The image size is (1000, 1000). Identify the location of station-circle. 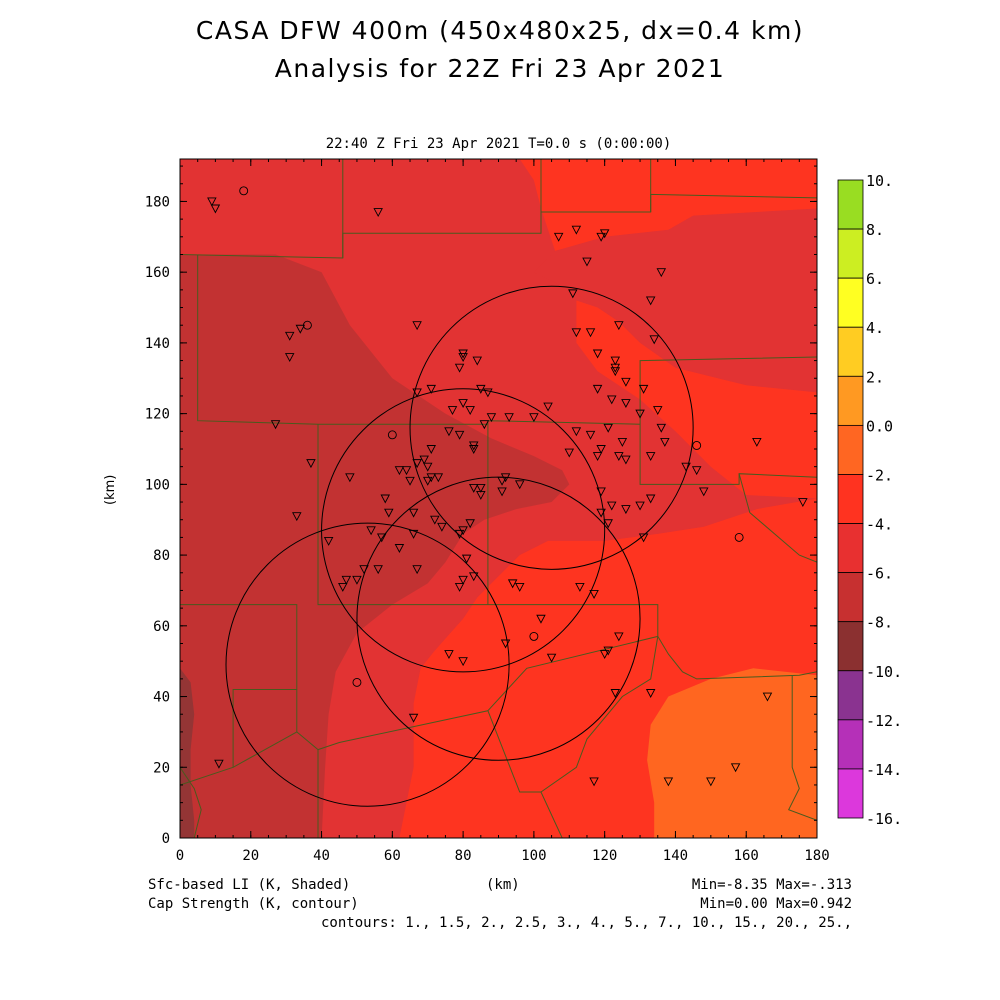
(307, 325).